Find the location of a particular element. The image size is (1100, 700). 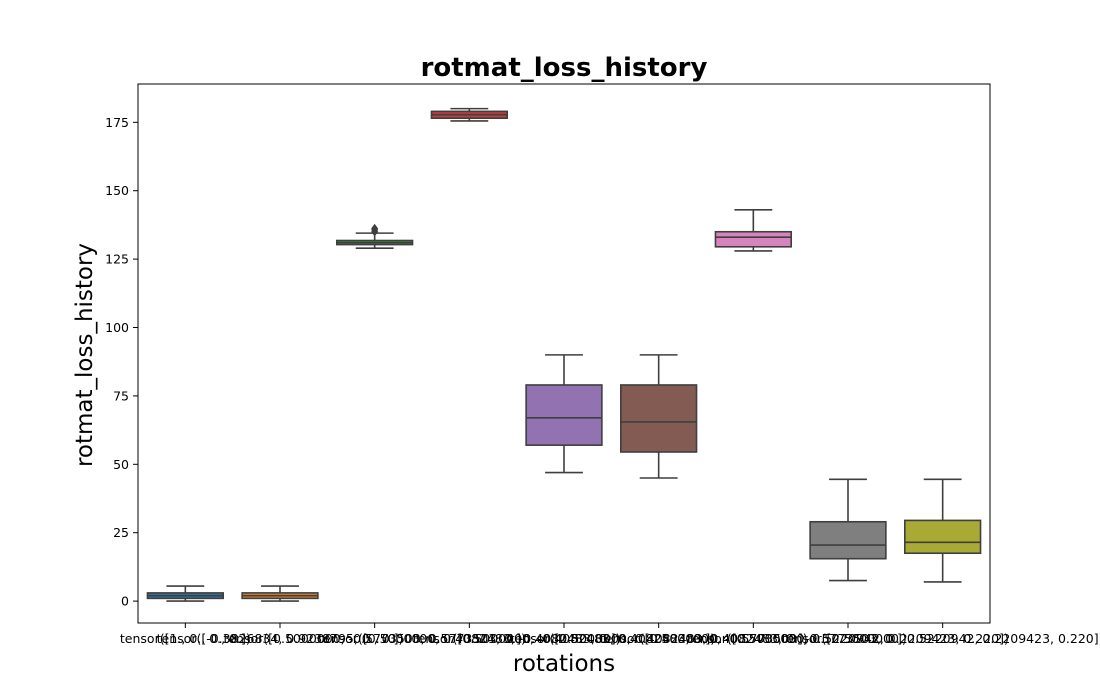

y-tick-label: 150 is located at coordinates (117, 190).